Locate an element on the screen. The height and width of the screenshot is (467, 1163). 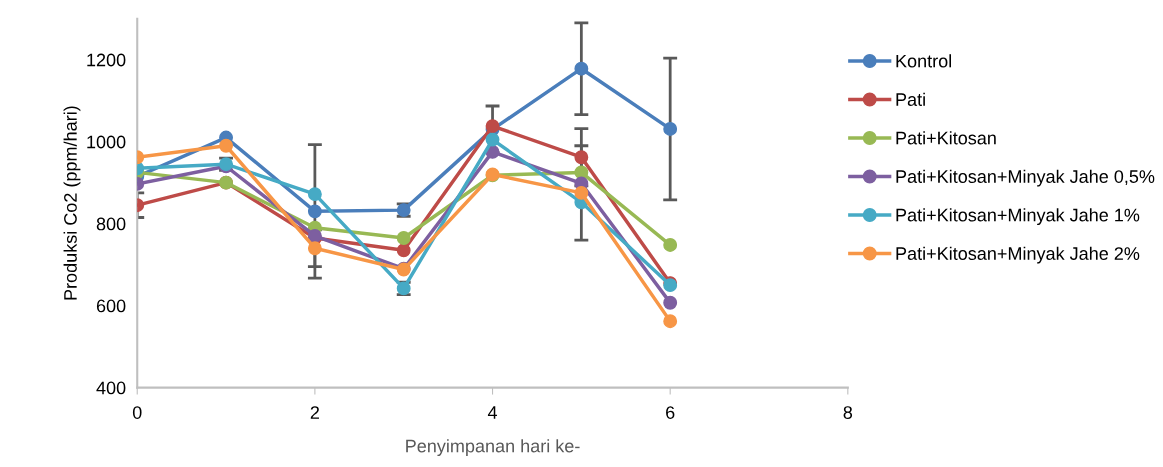
y-tick-label: 1000 is located at coordinates (106, 142).